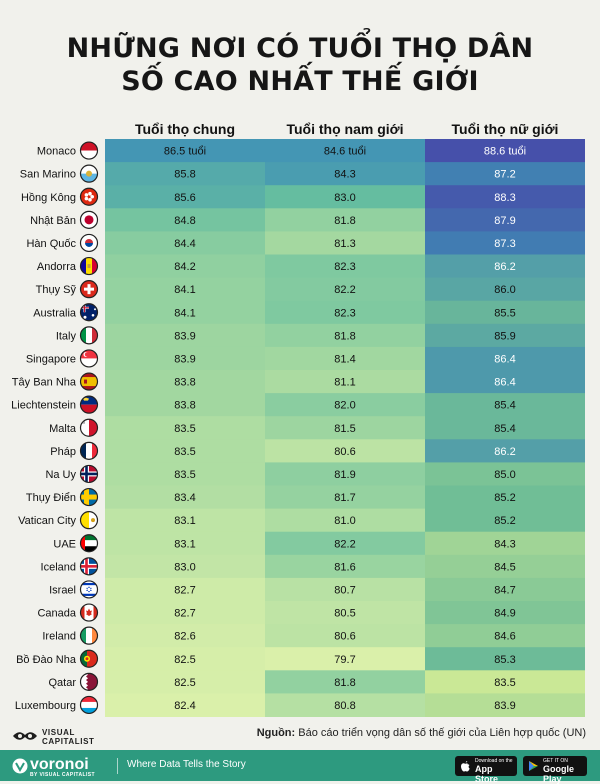 The width and height of the screenshot is (600, 784). Describe the element at coordinates (300, 705) in the screenshot. I see `table-row: Luxembourg 82.4 80.8 83.9` at that location.